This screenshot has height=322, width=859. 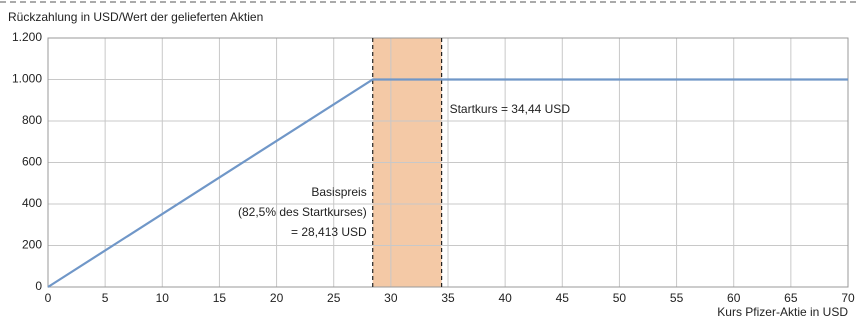 I want to click on annotation: Basispreis, so click(x=338, y=192).